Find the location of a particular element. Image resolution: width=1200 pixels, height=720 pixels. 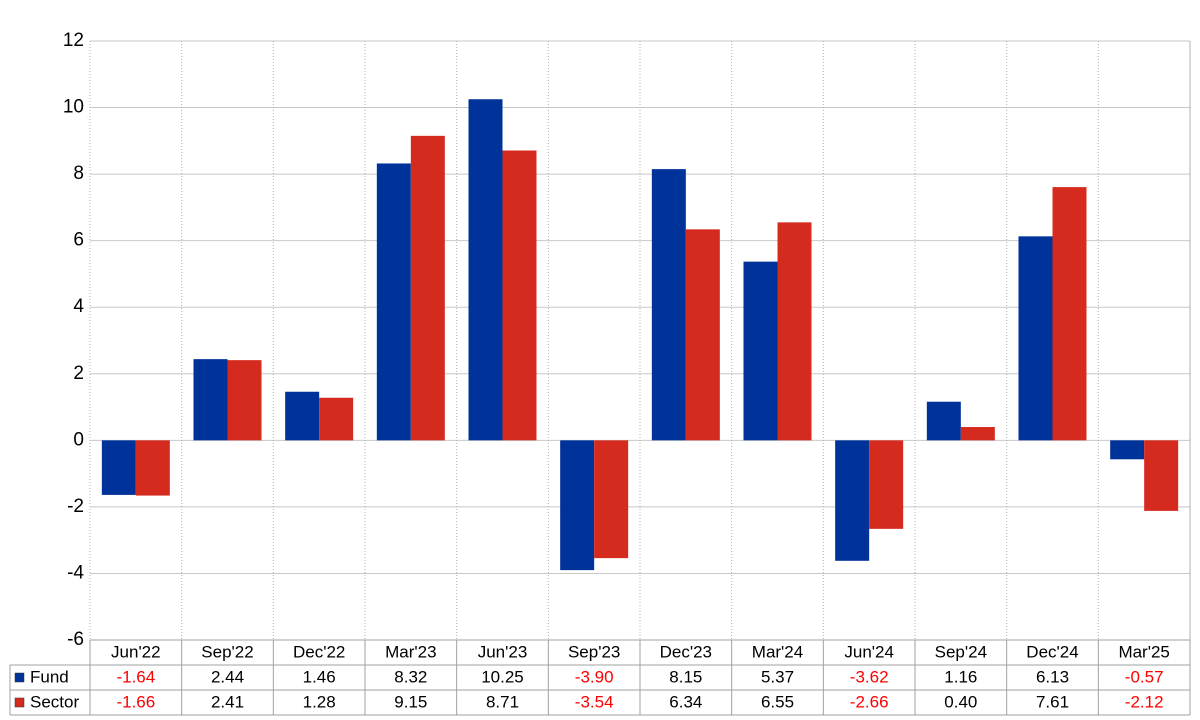

table-value: -1.64 is located at coordinates (135, 676).